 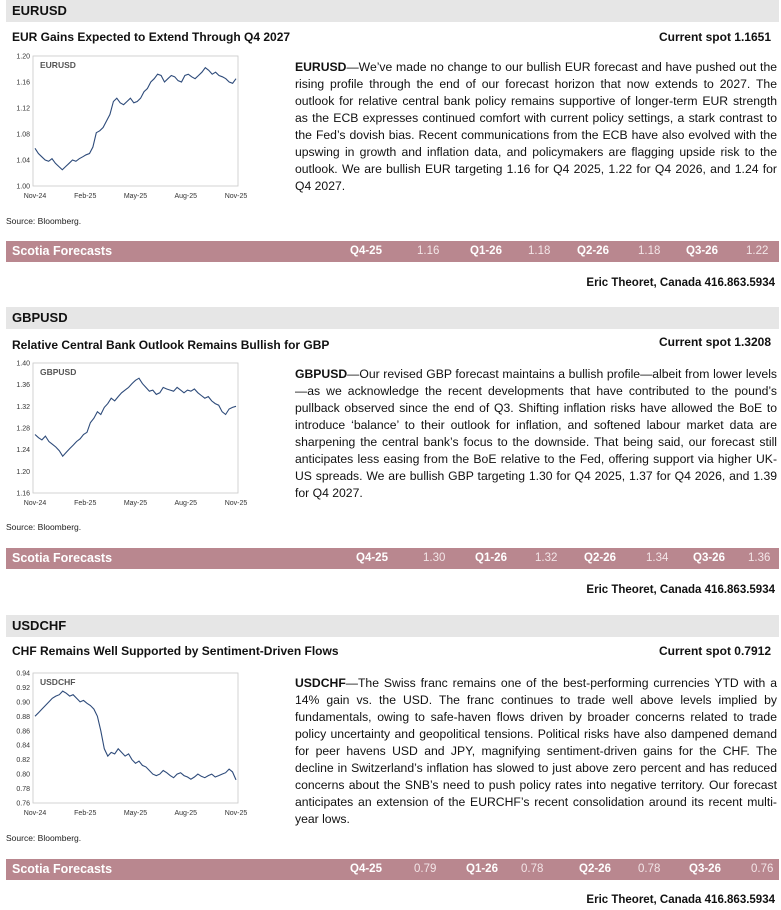 What do you see at coordinates (425, 869) in the screenshot?
I see `forecast-value: 0.79` at bounding box center [425, 869].